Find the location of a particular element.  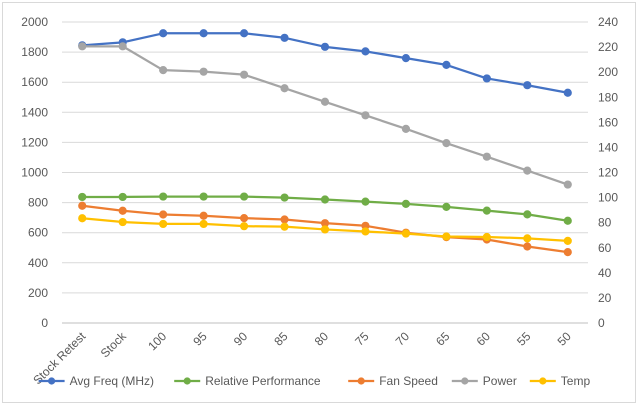

y-right-tick-label: 20 is located at coordinates (605, 298).